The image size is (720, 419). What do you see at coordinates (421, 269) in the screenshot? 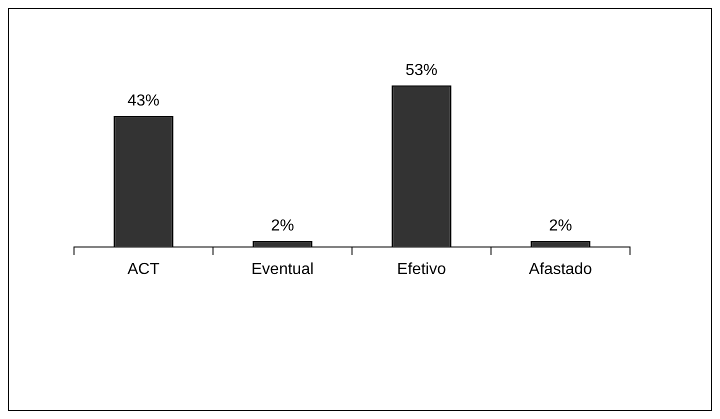
I see `x-tick-label: Efetivo` at bounding box center [421, 269].